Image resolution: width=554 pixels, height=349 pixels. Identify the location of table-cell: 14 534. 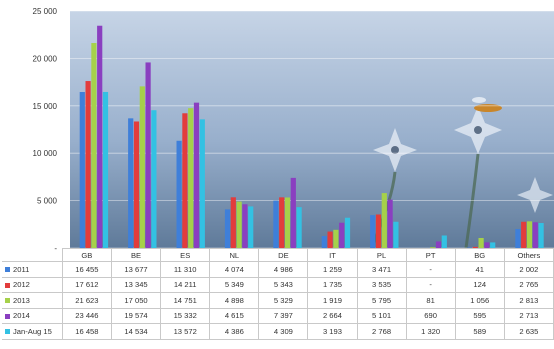
(136, 331).